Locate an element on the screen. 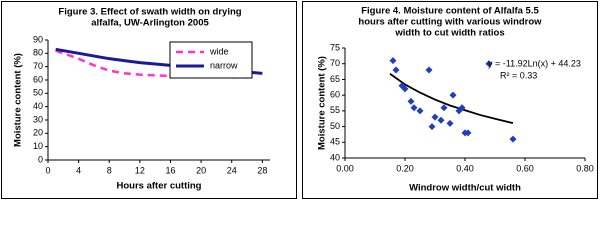 The width and height of the screenshot is (600, 240). x-tick-label: 12 is located at coordinates (140, 170).